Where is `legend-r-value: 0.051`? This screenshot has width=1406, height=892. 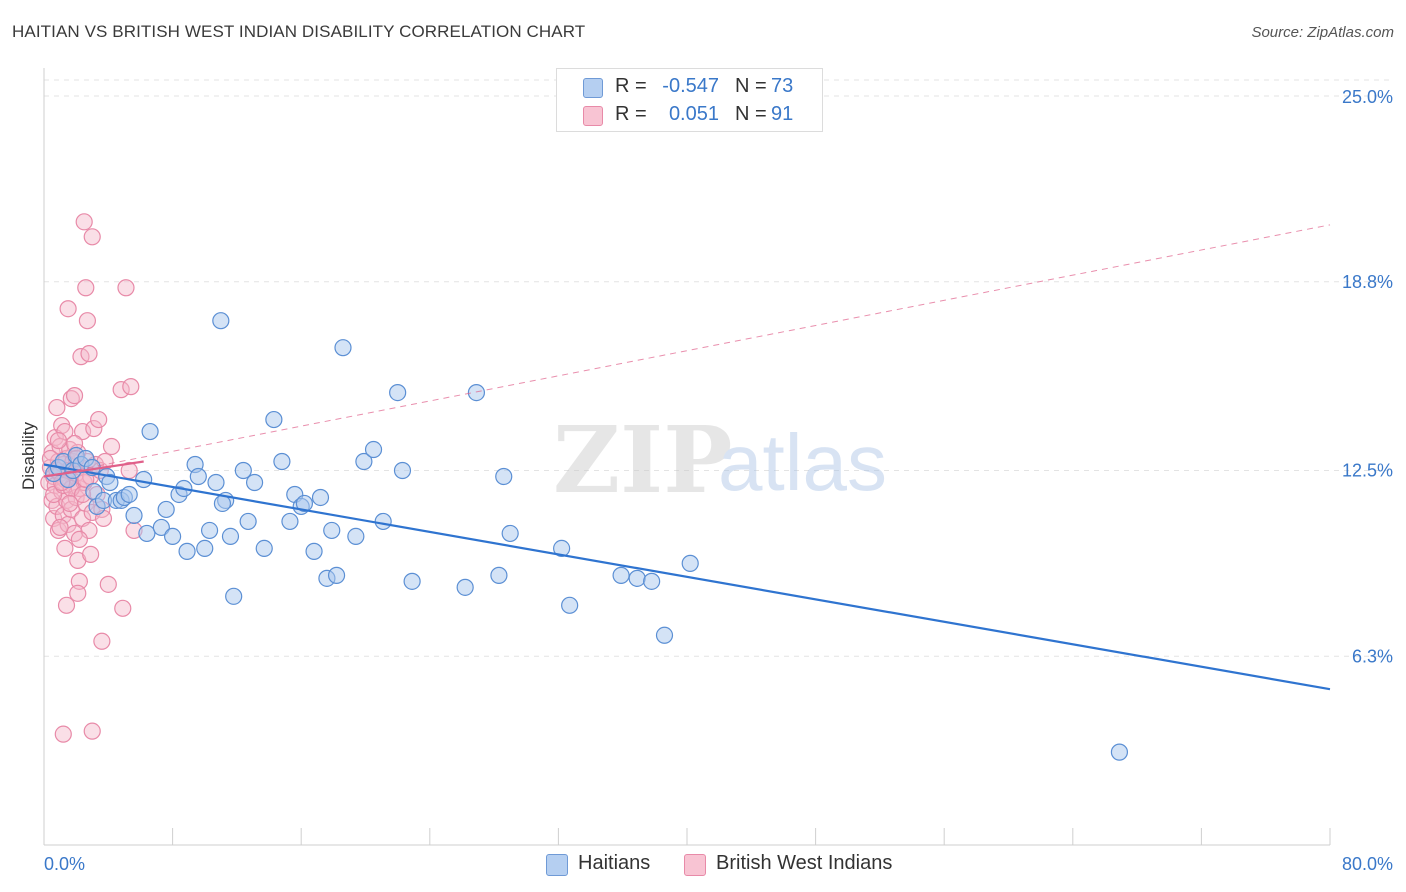
legend-r-value: 0.051 is located at coordinates (693, 114).